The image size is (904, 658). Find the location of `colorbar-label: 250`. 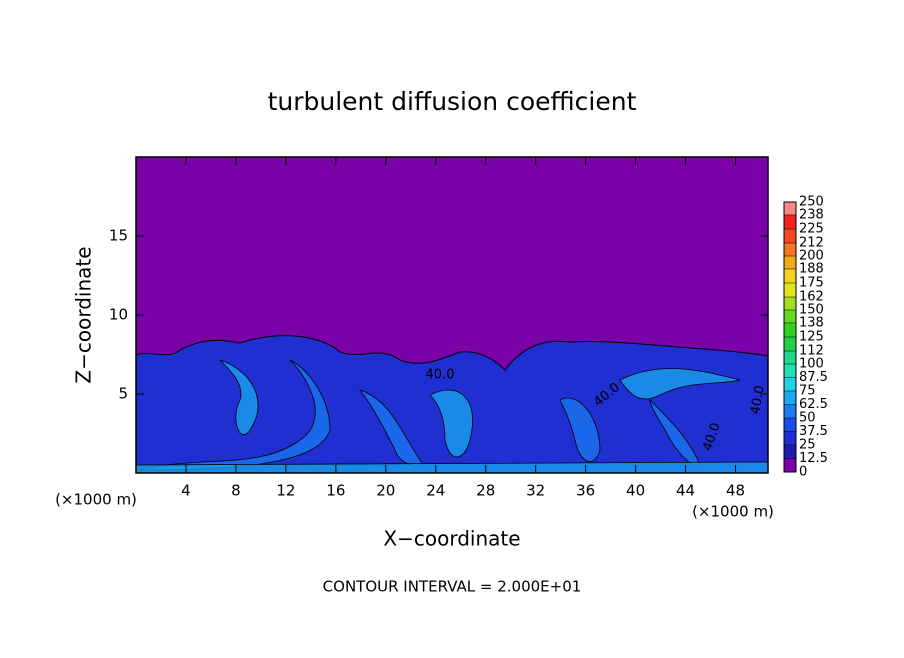

colorbar-label: 250 is located at coordinates (811, 202).